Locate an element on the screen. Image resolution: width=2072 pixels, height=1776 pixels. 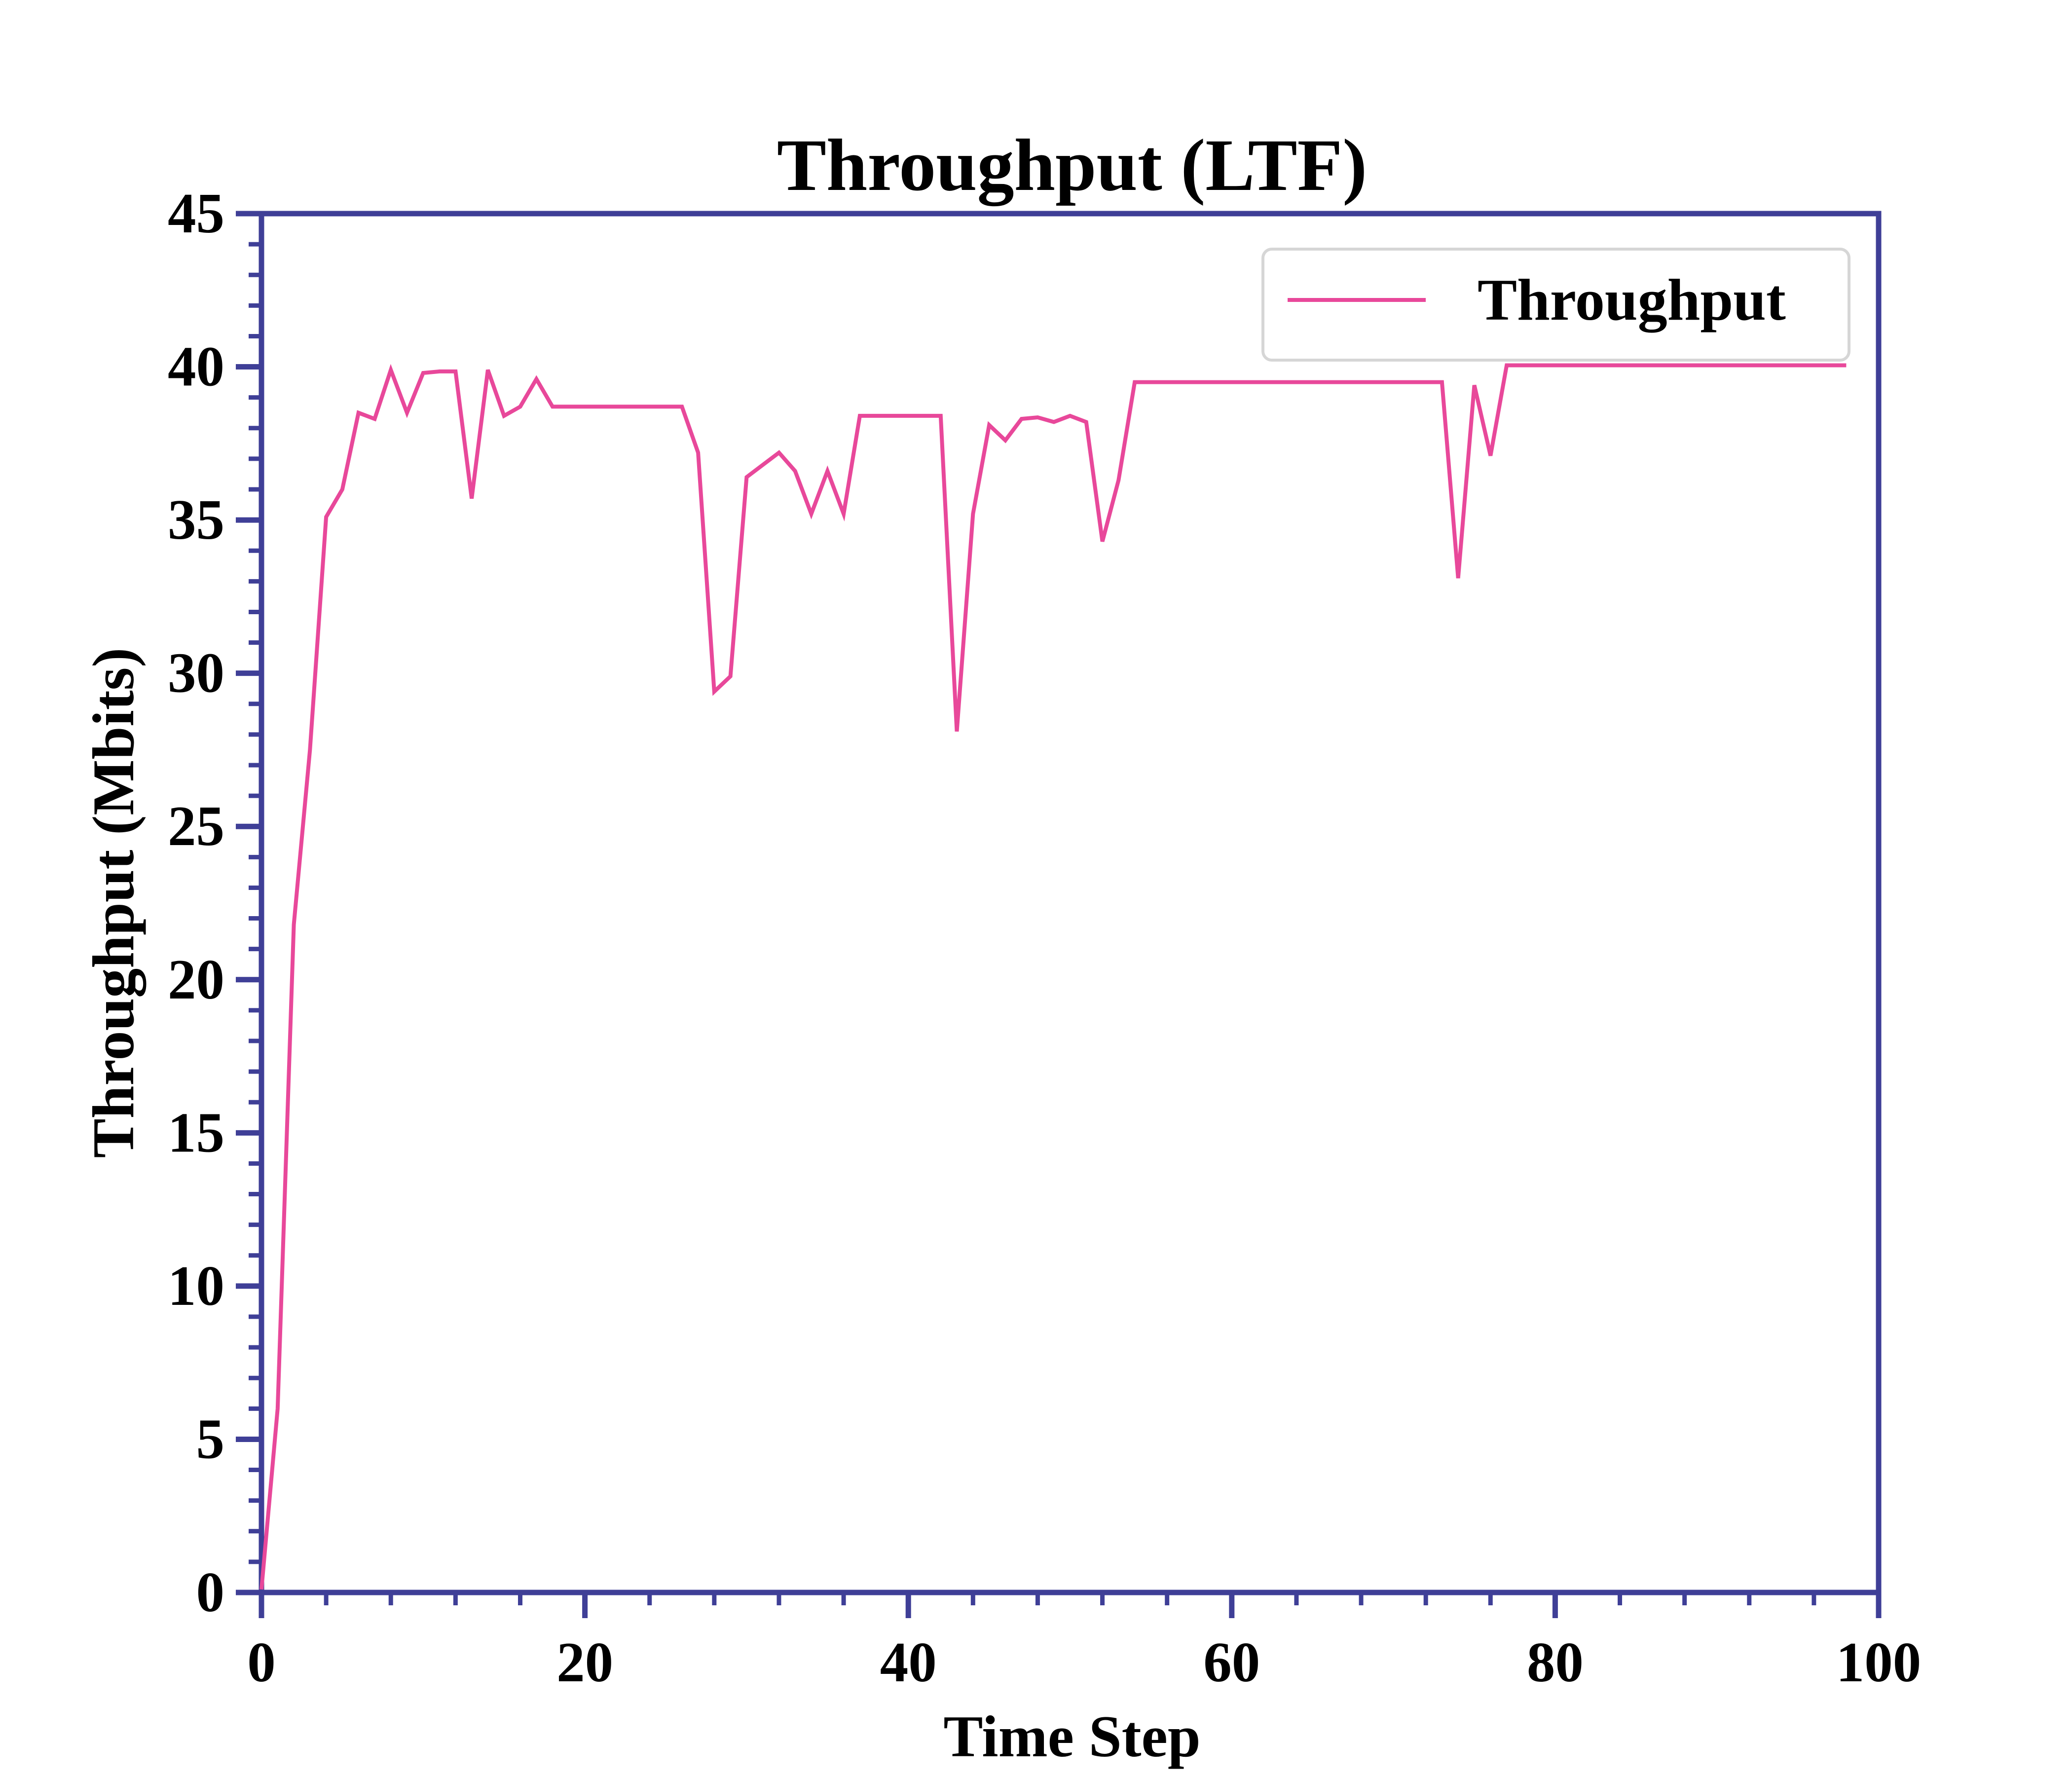
x-tick-label: 0 is located at coordinates (261, 1662).